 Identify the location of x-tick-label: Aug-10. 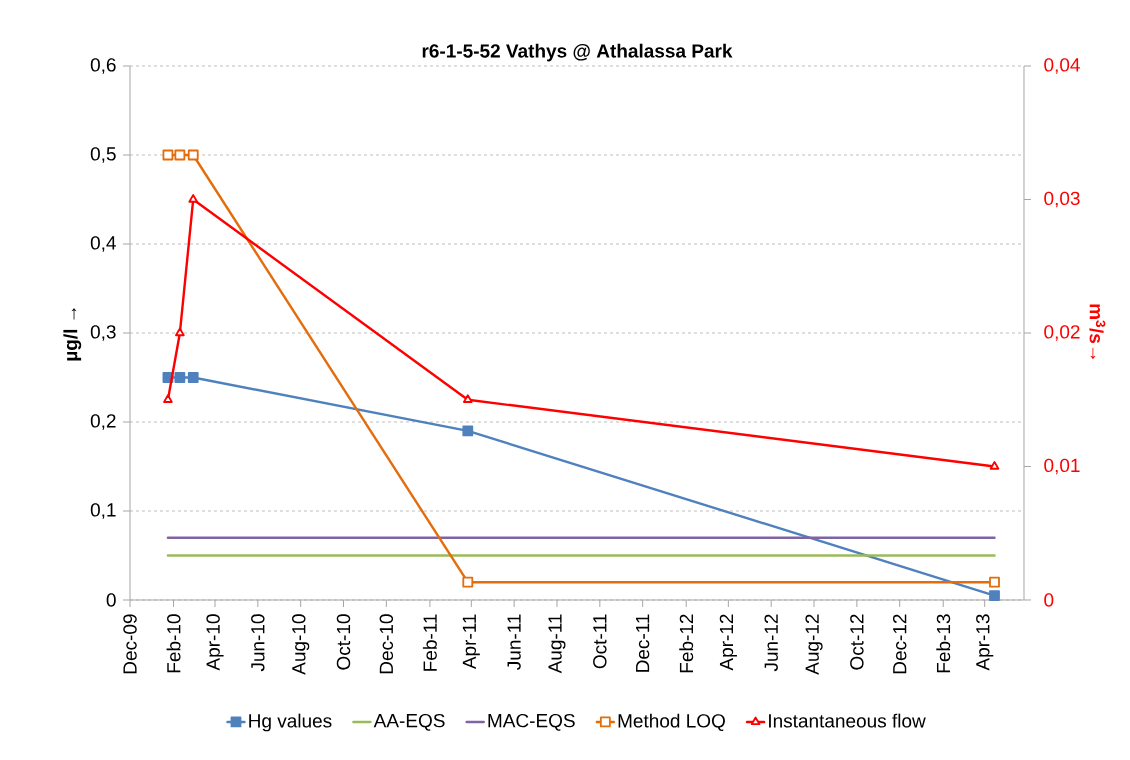
(301, 644).